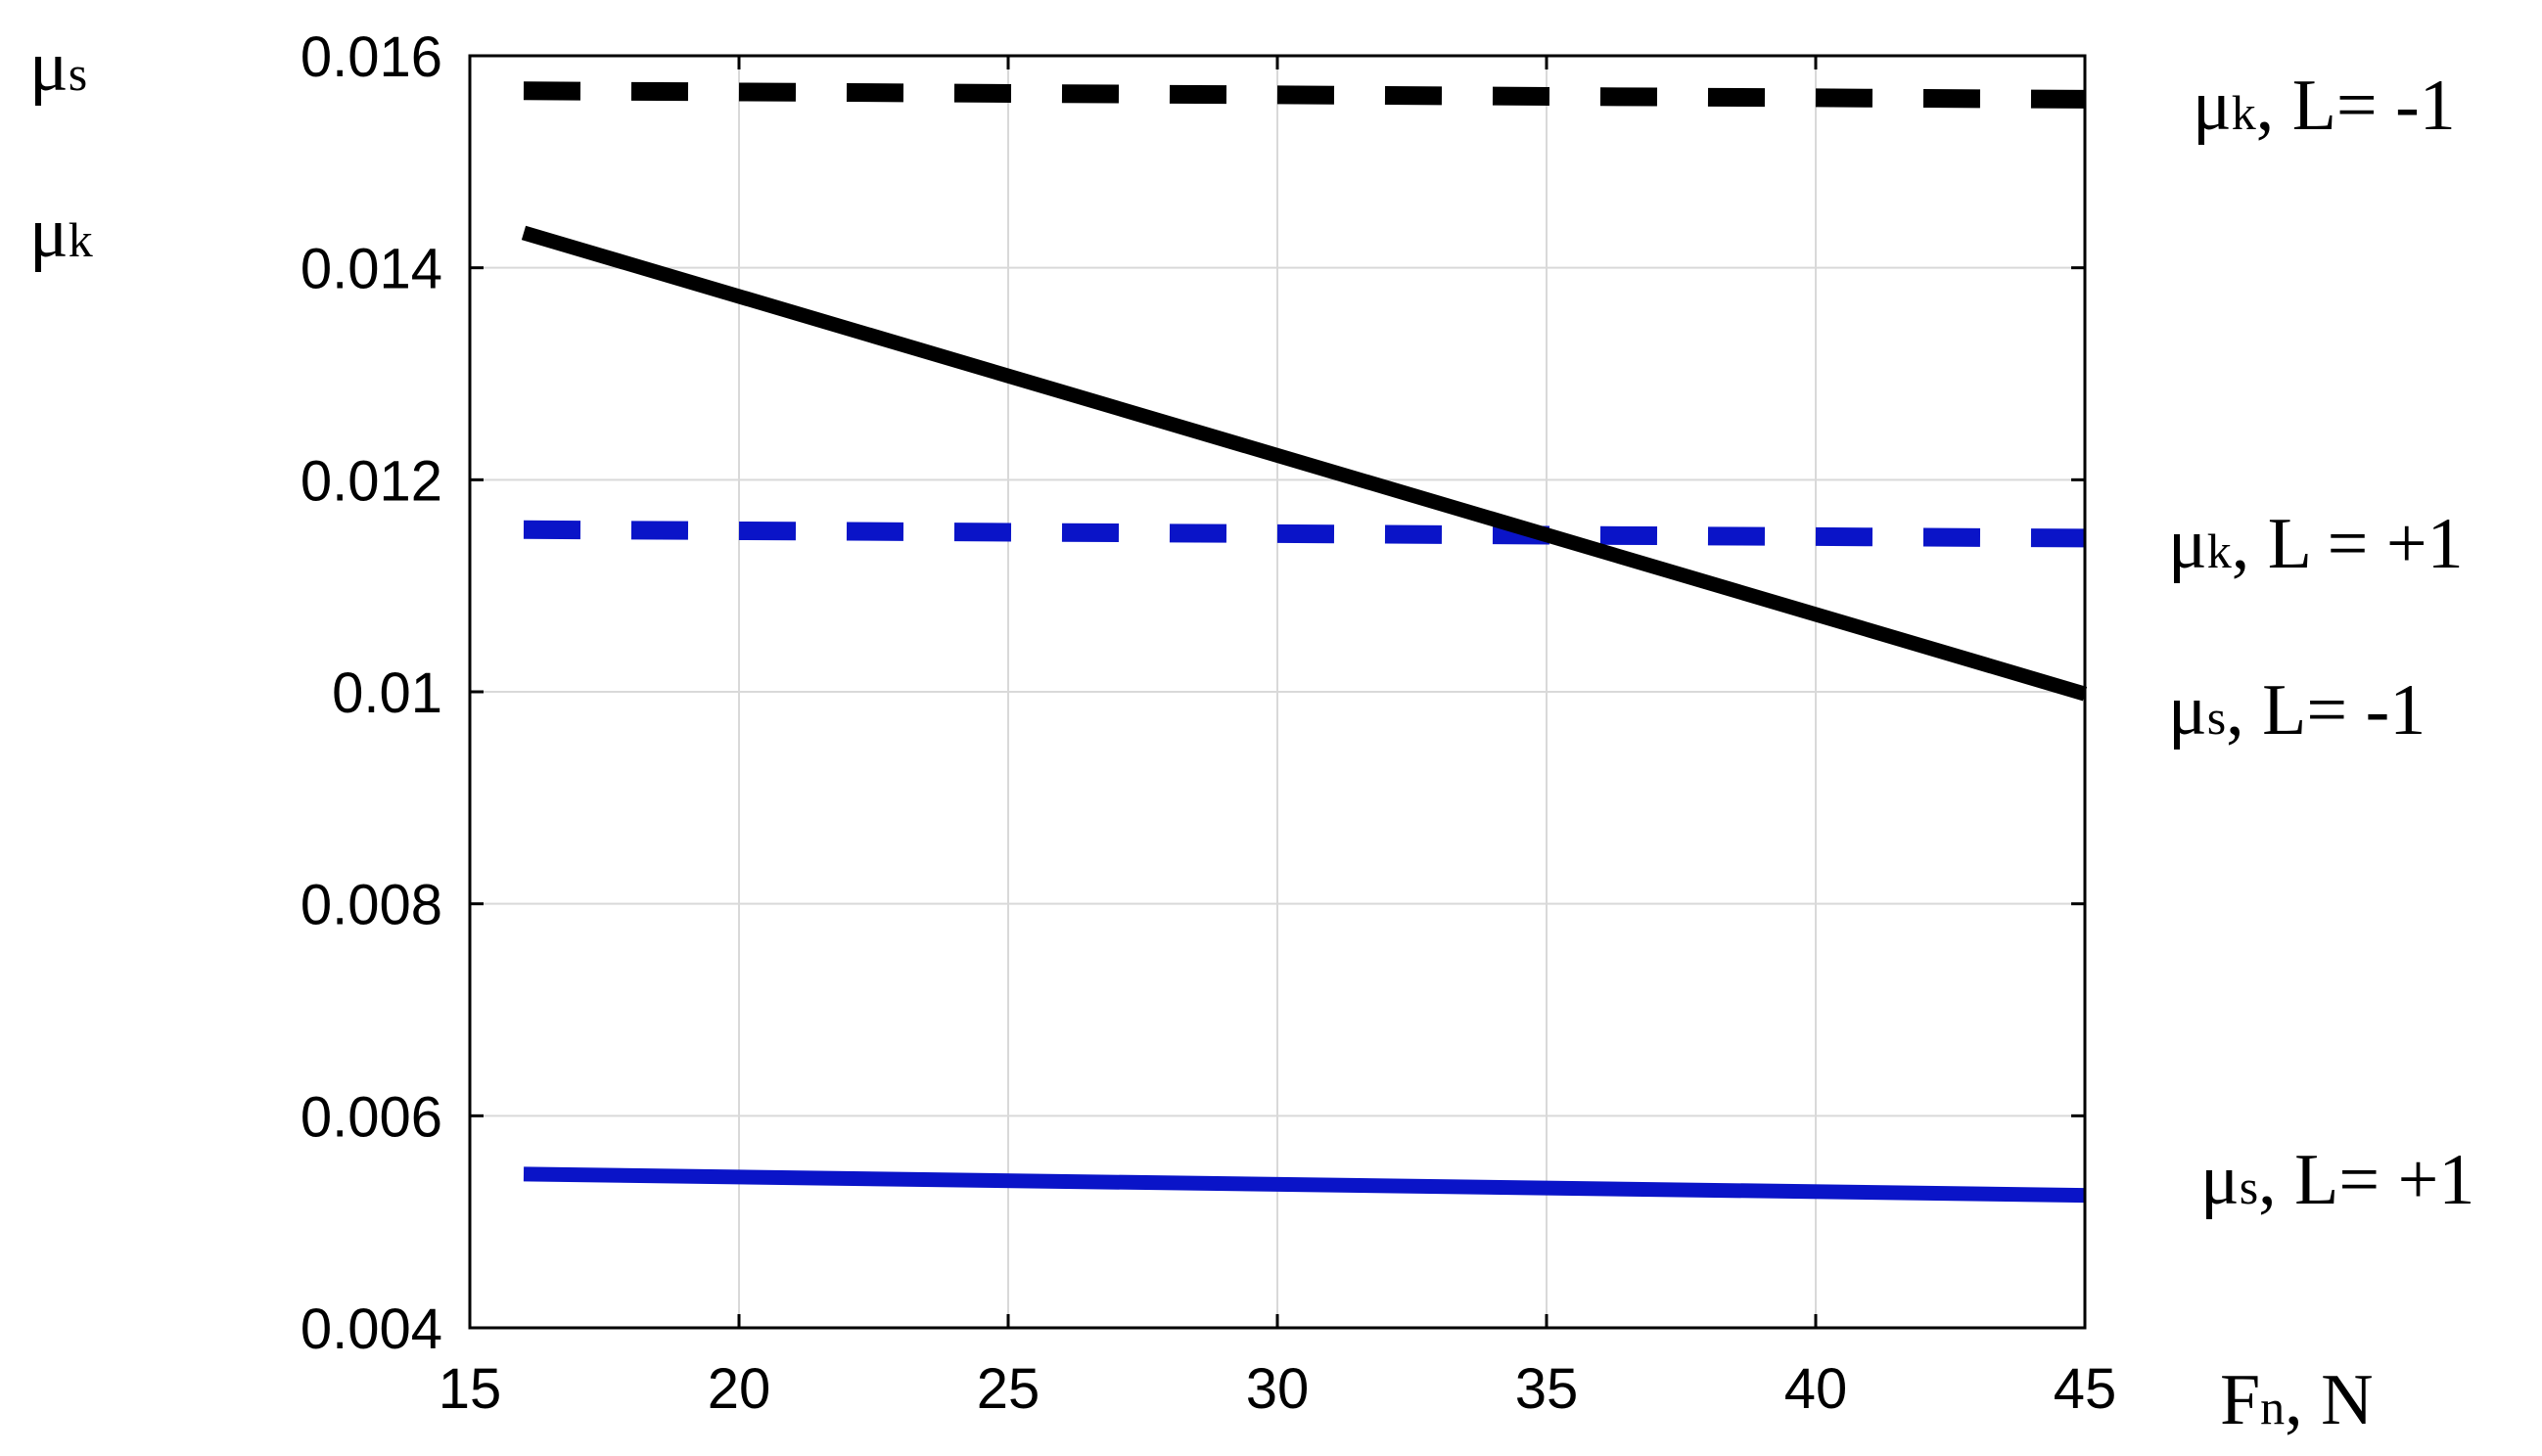 The image size is (2542, 1456). I want to click on y-tick-label: 0.008, so click(371, 905).